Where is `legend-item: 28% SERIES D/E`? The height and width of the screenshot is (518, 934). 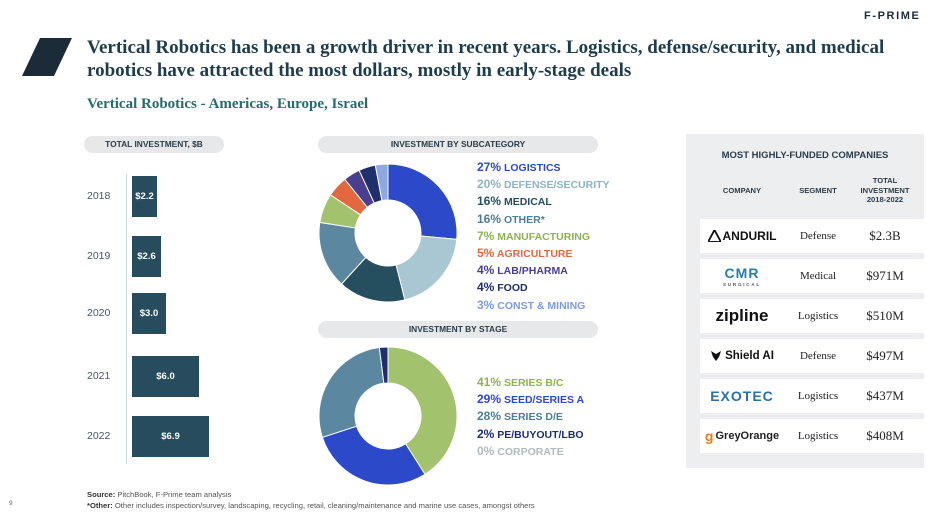
legend-item: 28% SERIES D/E is located at coordinates (520, 416).